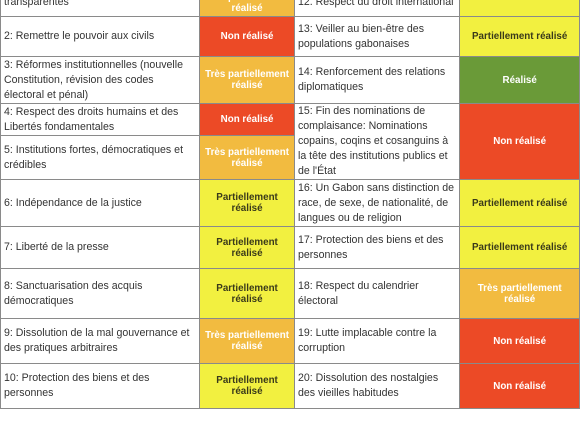 This screenshot has height=440, width=580. What do you see at coordinates (100, 247) in the screenshot?
I see `commitment-text: 7: Liberté de la presse` at bounding box center [100, 247].